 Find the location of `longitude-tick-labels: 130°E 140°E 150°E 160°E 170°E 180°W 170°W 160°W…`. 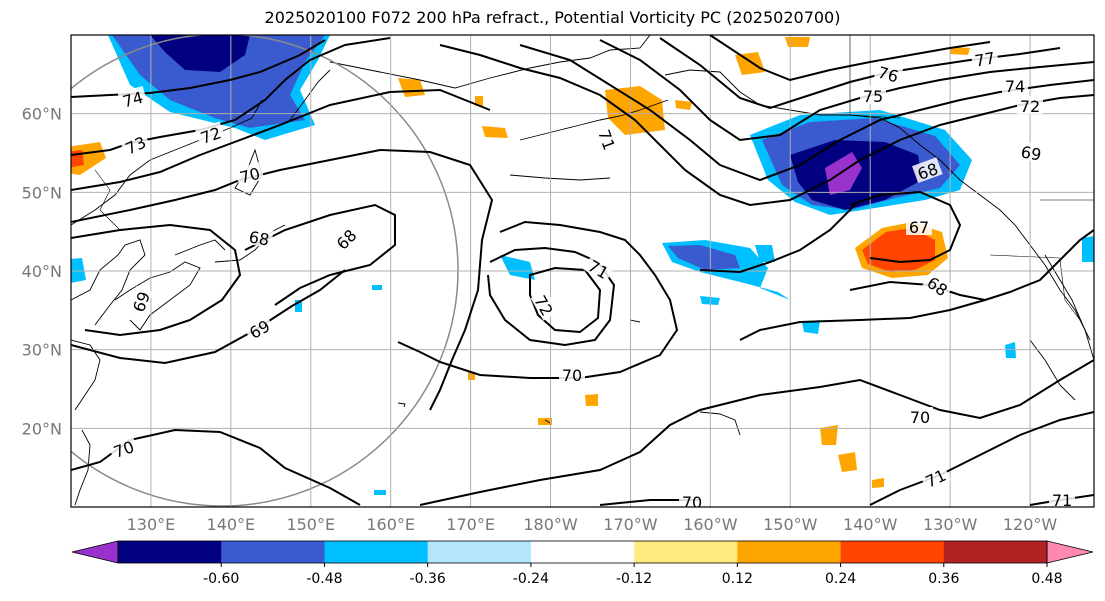

longitude-tick-labels: 130°E 140°E 150°E 160°E 170°E 180°W 170°W 160°W… is located at coordinates (592, 524).